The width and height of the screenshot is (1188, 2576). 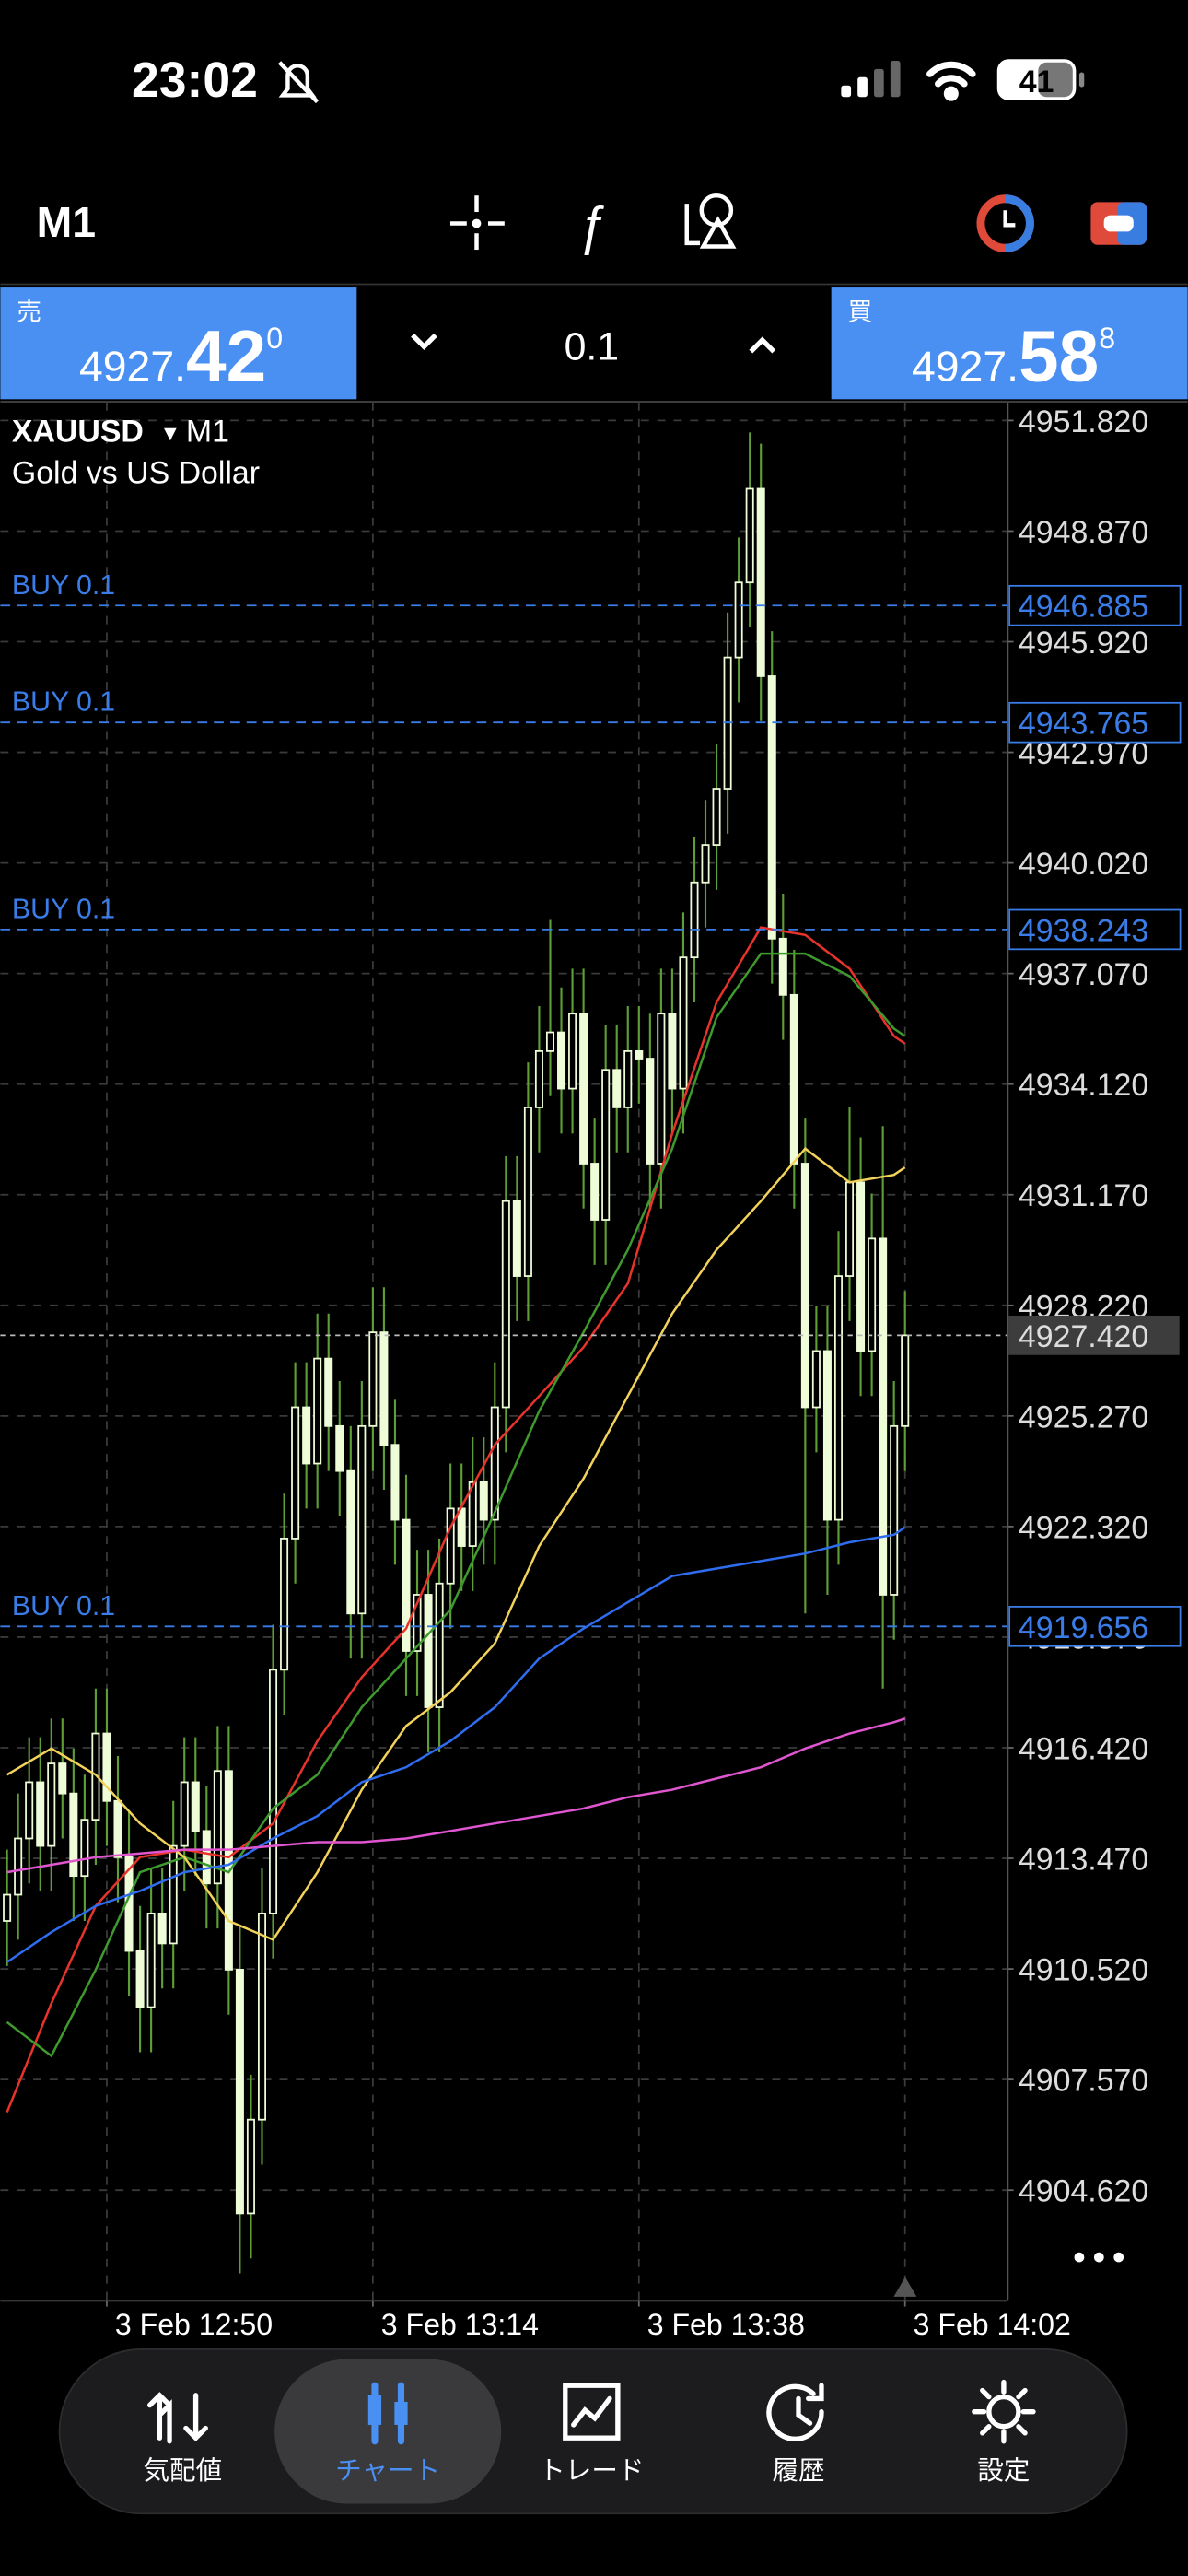 What do you see at coordinates (1099, 2257) in the screenshot?
I see `more-button` at bounding box center [1099, 2257].